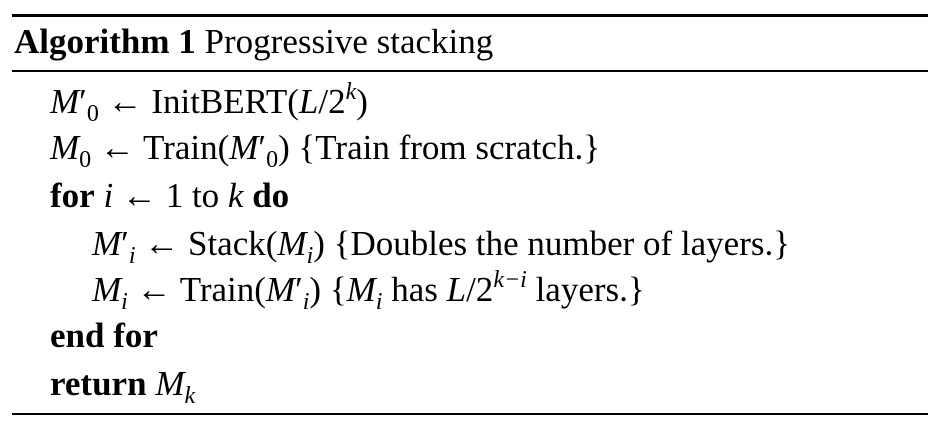 This screenshot has width=940, height=431. Describe the element at coordinates (190, 396) in the screenshot. I see `return-sub: k` at that location.